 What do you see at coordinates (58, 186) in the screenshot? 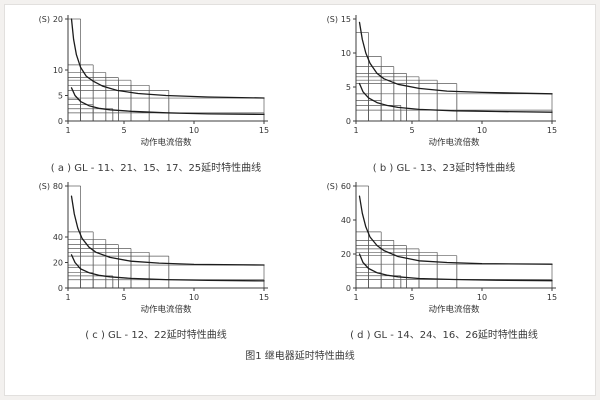
I see `svg-text: 80` at bounding box center [58, 186].